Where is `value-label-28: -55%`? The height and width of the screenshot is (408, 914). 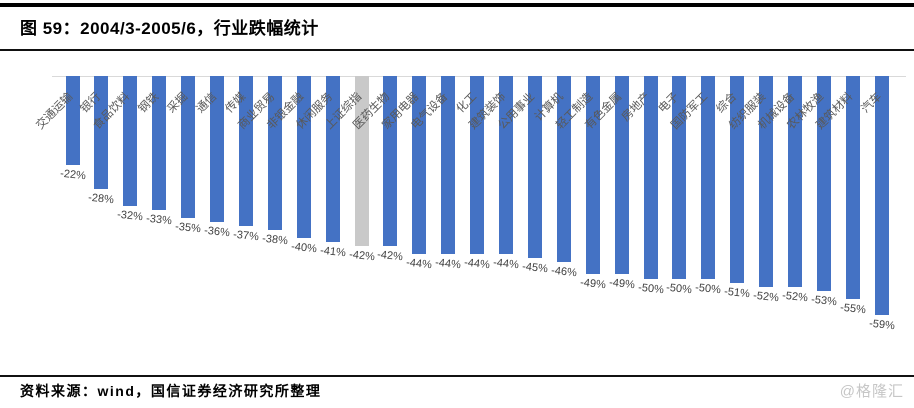 value-label-28: -55% is located at coordinates (853, 309).